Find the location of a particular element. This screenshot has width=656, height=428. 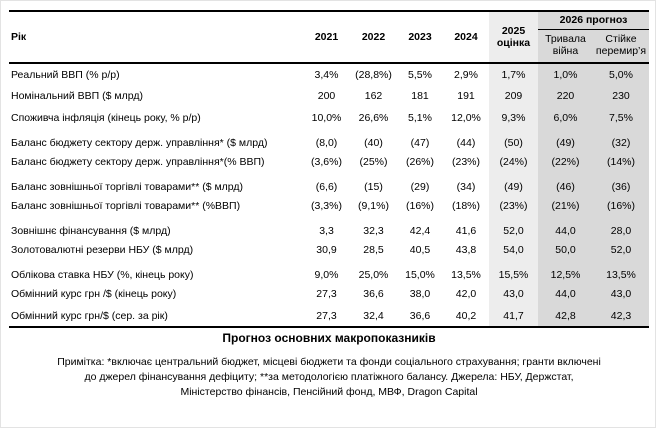

cell-2024: 2,9% is located at coordinates (466, 74).